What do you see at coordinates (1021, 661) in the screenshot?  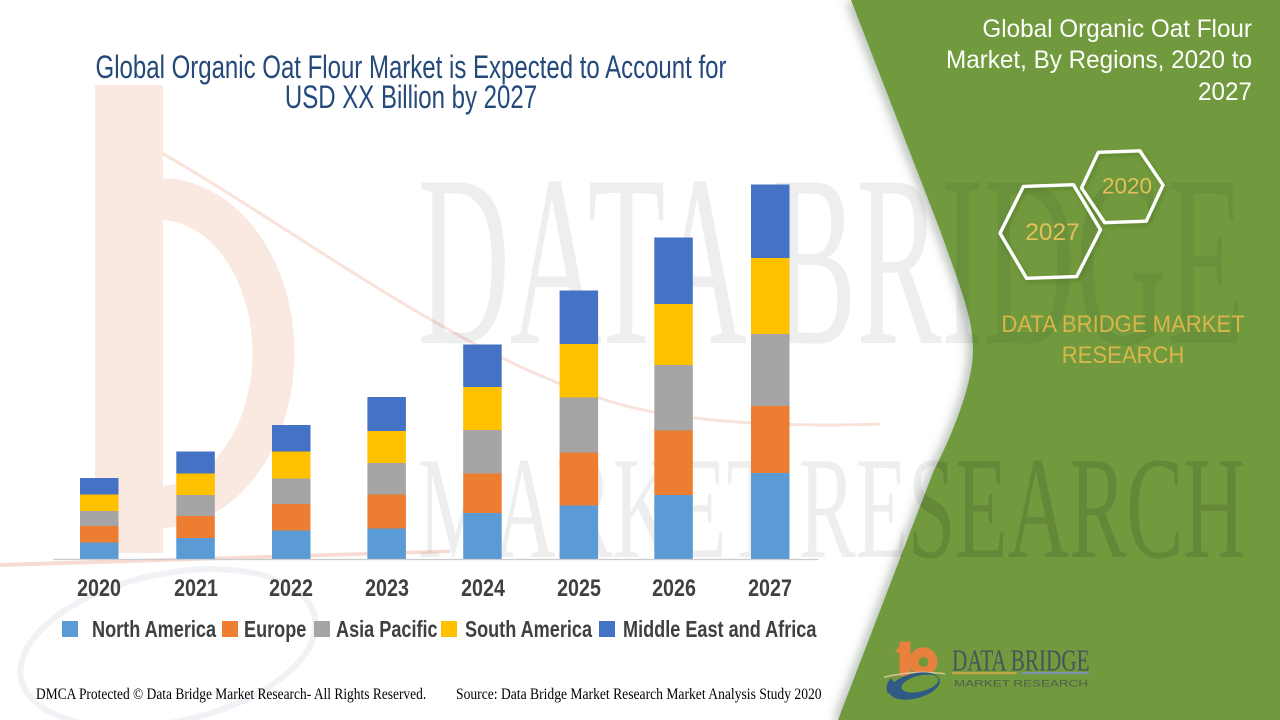 I see `svg-text: DATA BRIDGE` at bounding box center [1021, 661].